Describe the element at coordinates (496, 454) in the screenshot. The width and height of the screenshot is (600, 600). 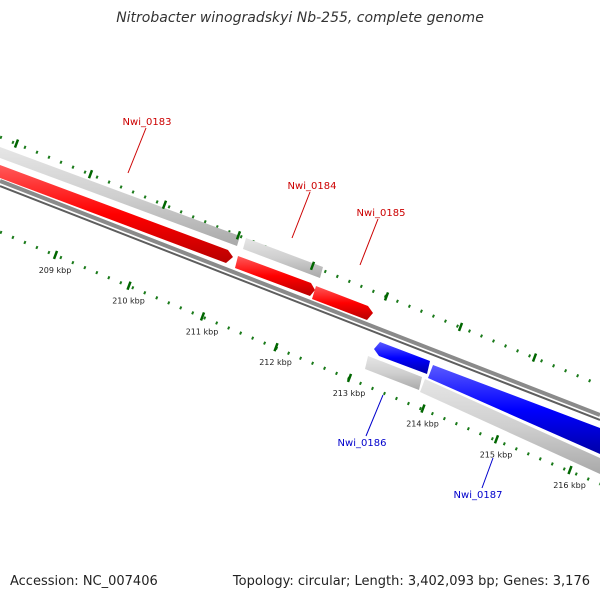
I see `scale-label: 215 kbp` at that location.